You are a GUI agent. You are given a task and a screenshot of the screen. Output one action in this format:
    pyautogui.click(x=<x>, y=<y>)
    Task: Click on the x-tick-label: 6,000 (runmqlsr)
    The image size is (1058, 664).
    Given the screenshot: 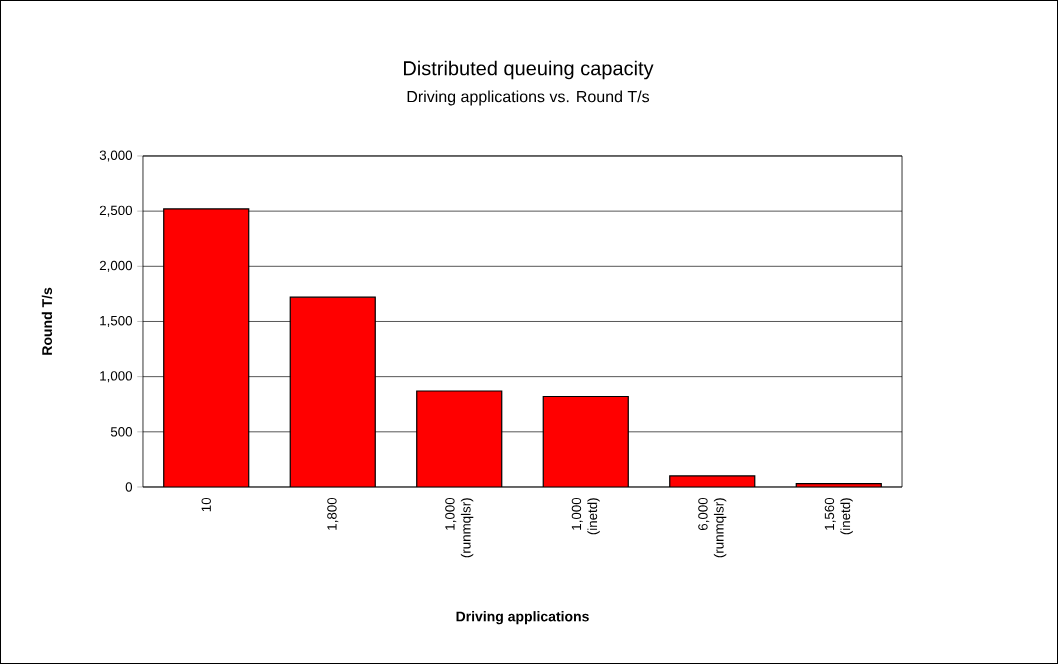 What is the action you would take?
    pyautogui.click(x=712, y=527)
    